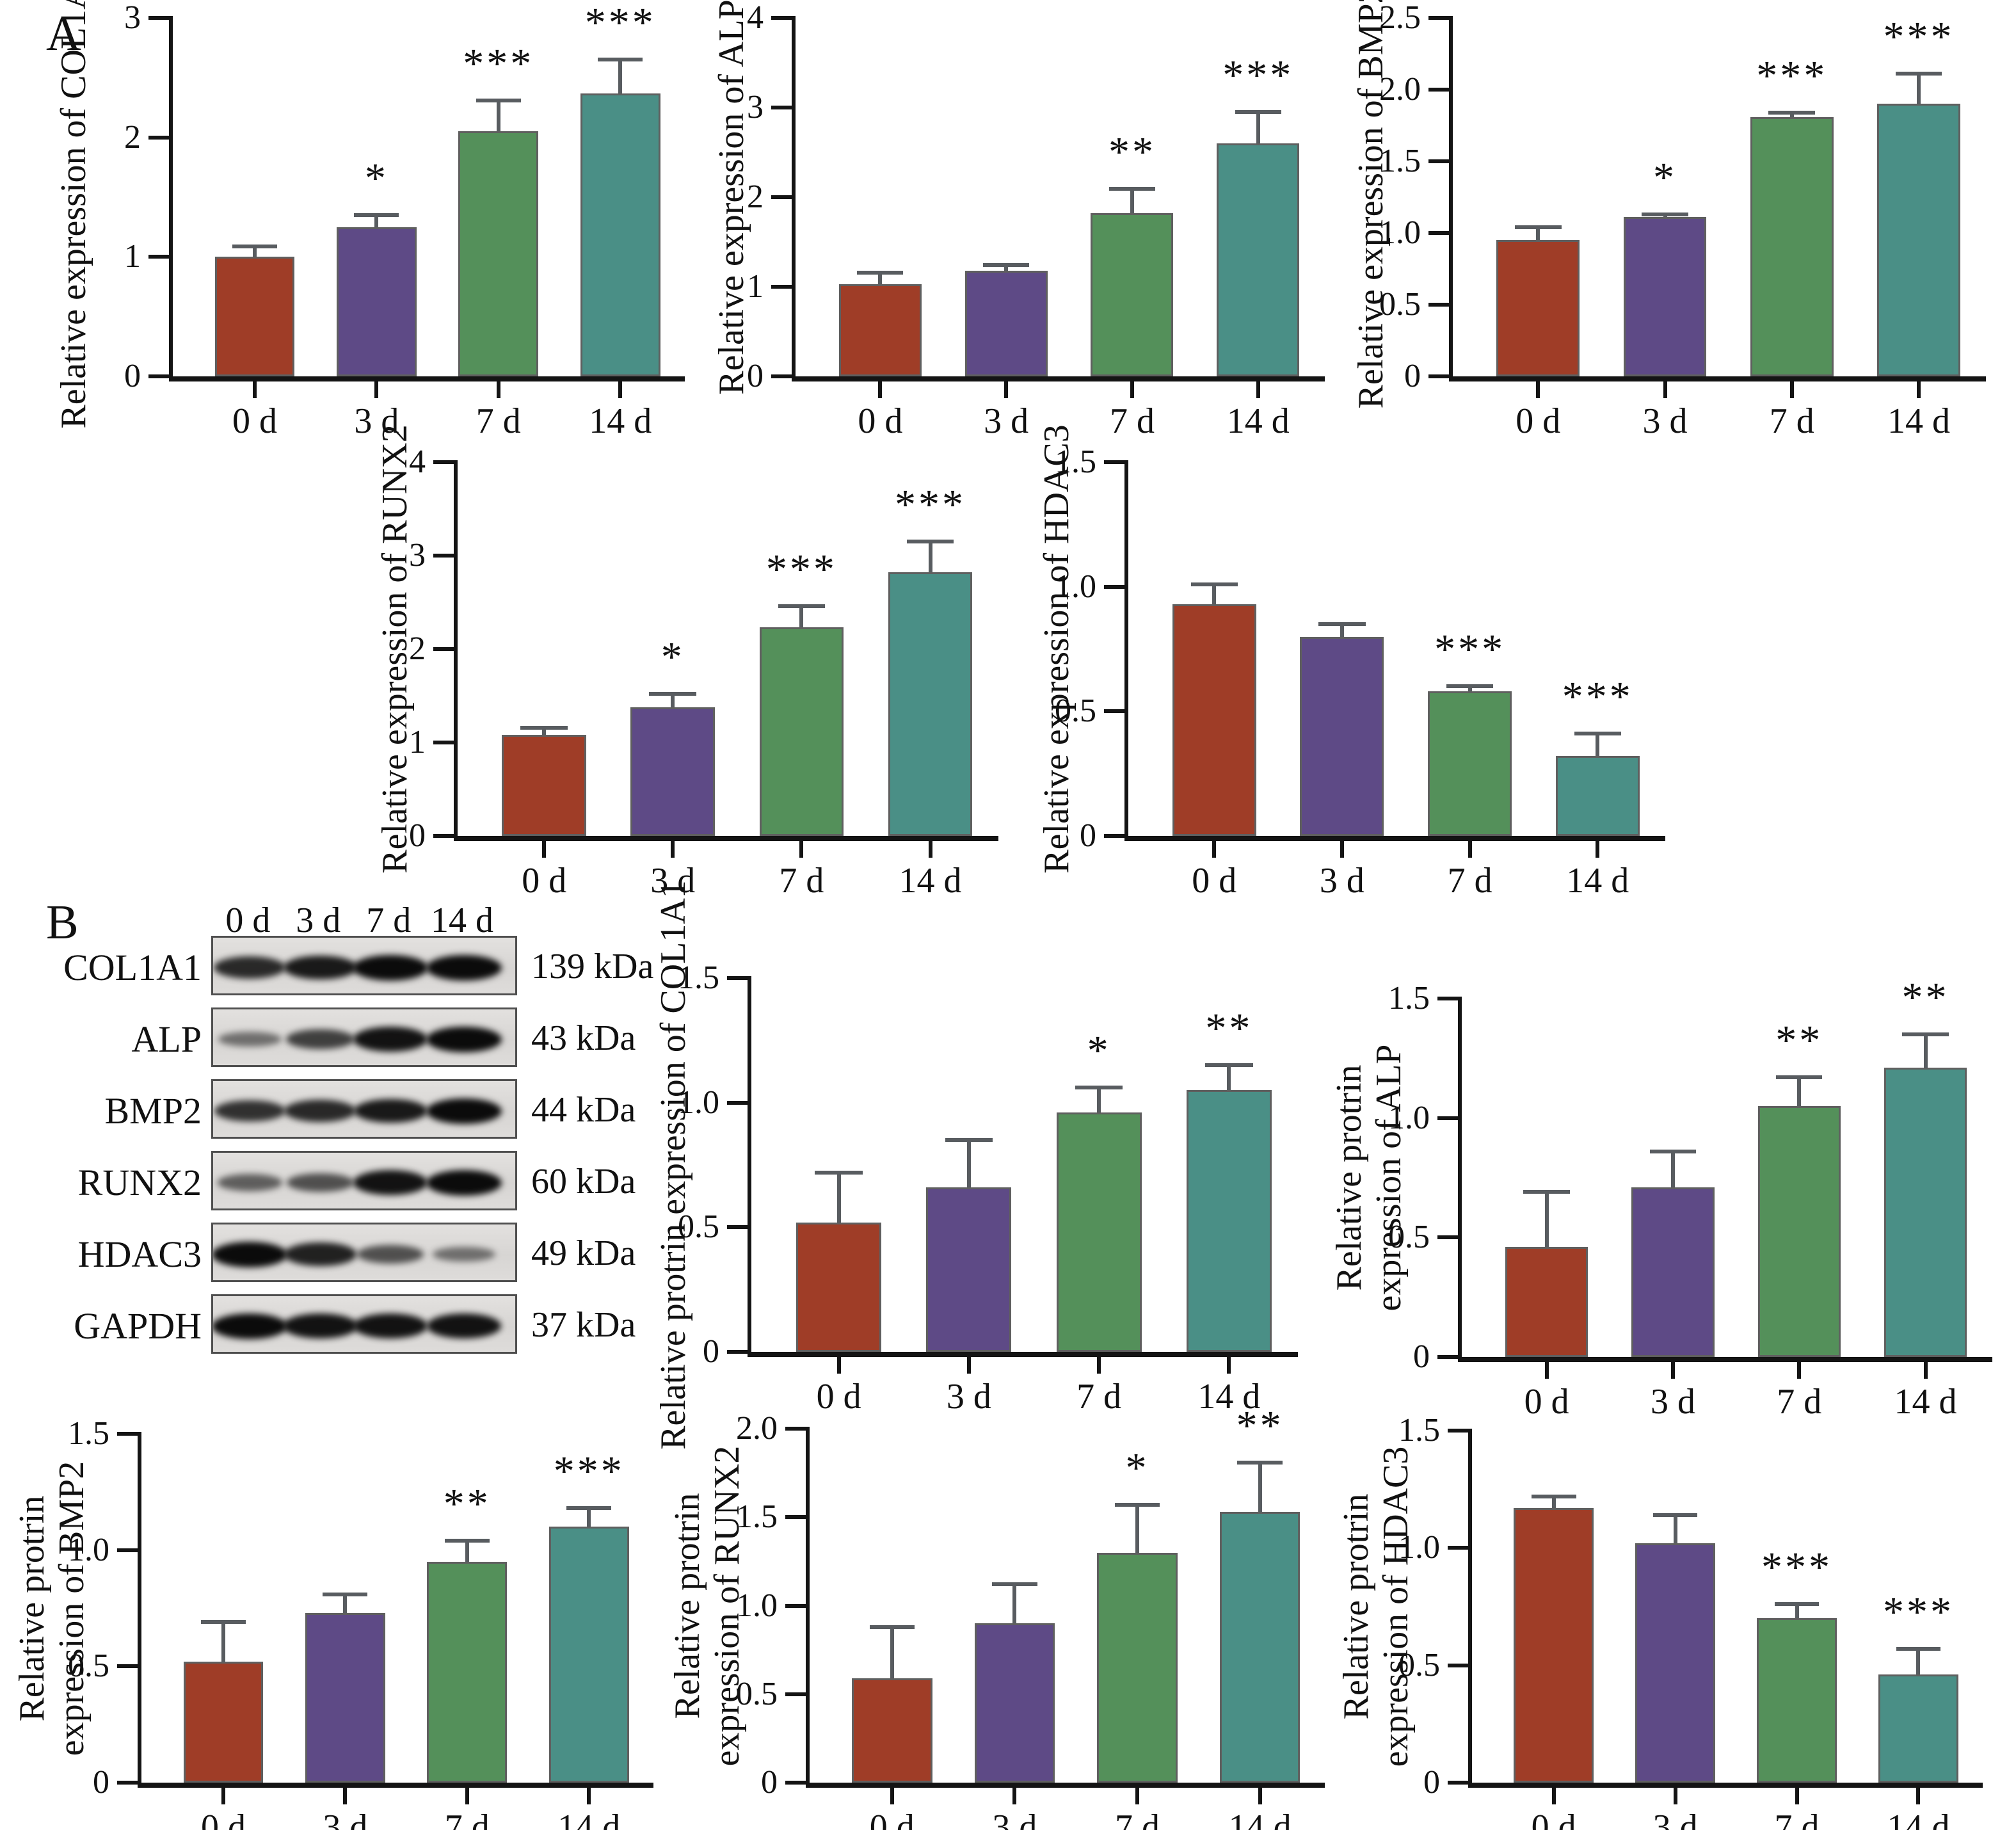 The height and width of the screenshot is (1830, 2016). I want to click on blot-lane-header: 7 d, so click(389, 920).